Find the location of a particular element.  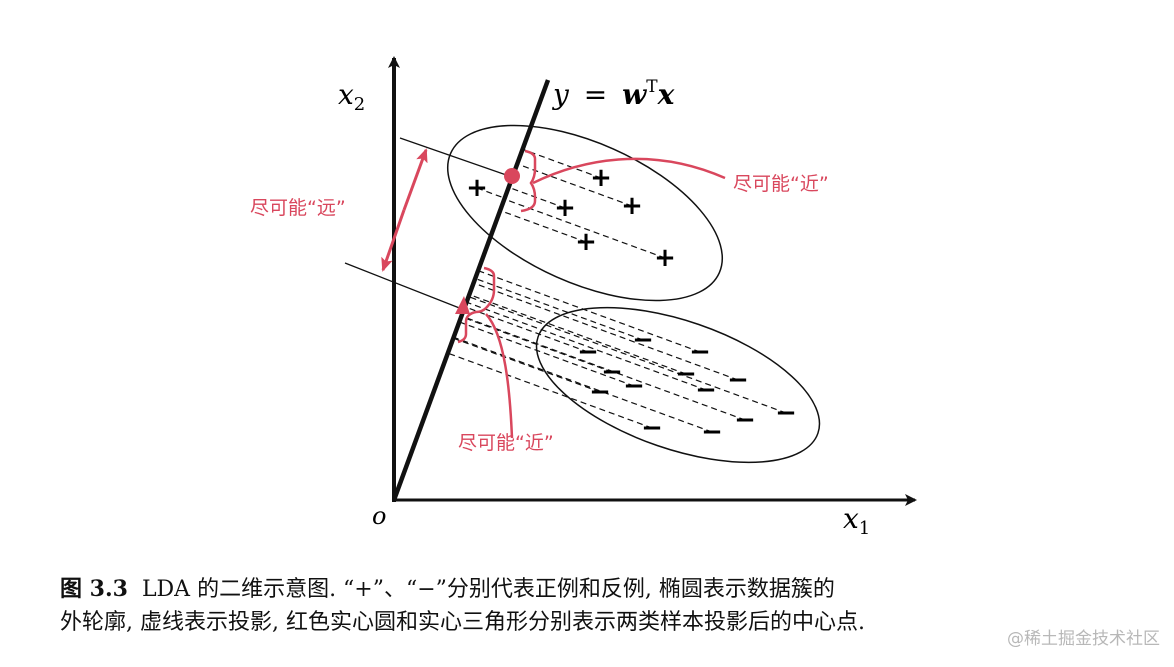

negative-cluster-ellipse is located at coordinates (678, 385).